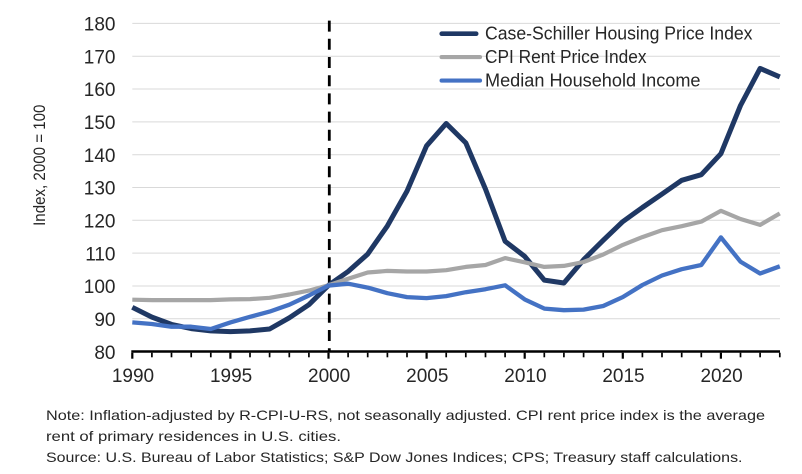 The image size is (802, 474). Describe the element at coordinates (104, 320) in the screenshot. I see `svg-text: 90` at that location.